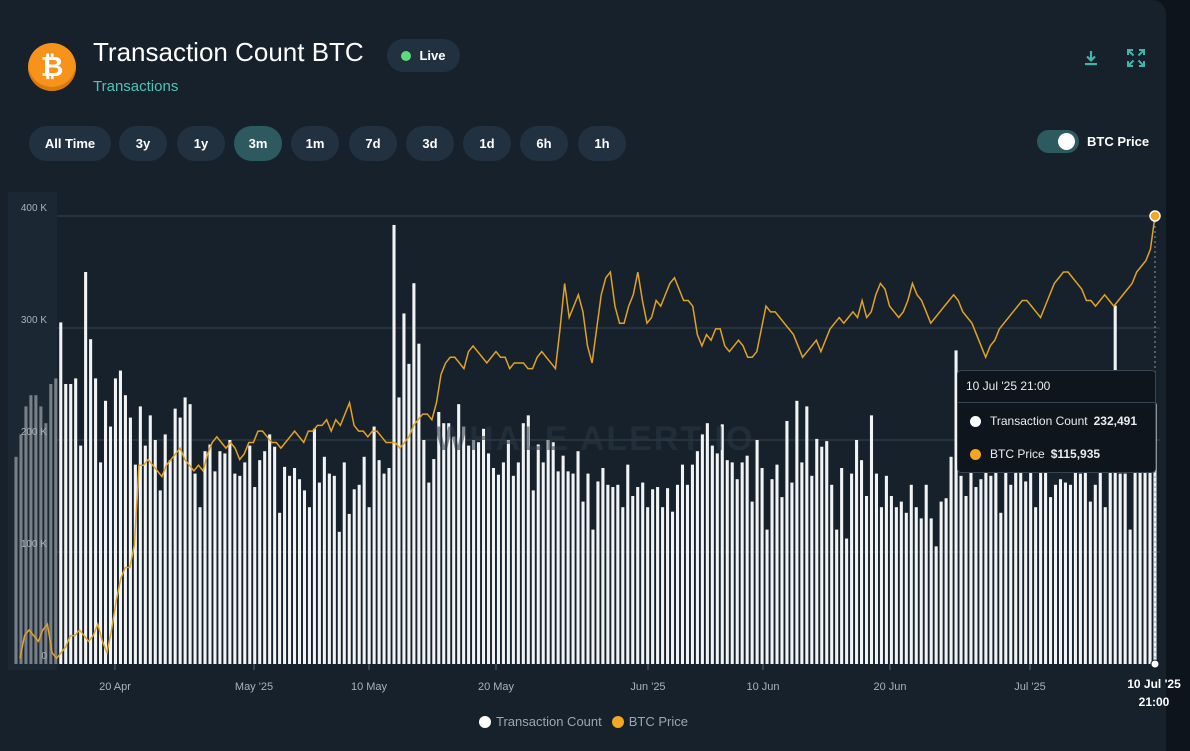  I want to click on tooltip-date: 10 Jul '25 21:00, so click(1056, 387).